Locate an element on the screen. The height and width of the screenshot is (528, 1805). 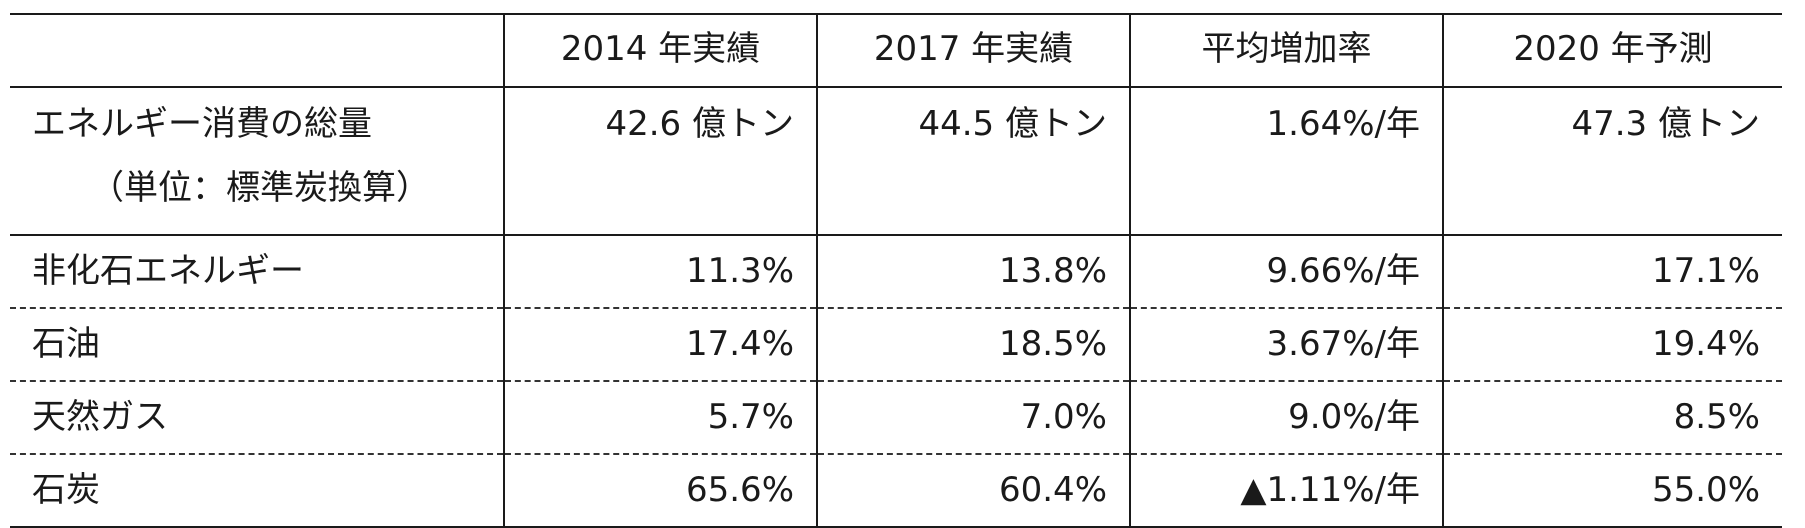
table-cell: 65.6% is located at coordinates (660, 491).